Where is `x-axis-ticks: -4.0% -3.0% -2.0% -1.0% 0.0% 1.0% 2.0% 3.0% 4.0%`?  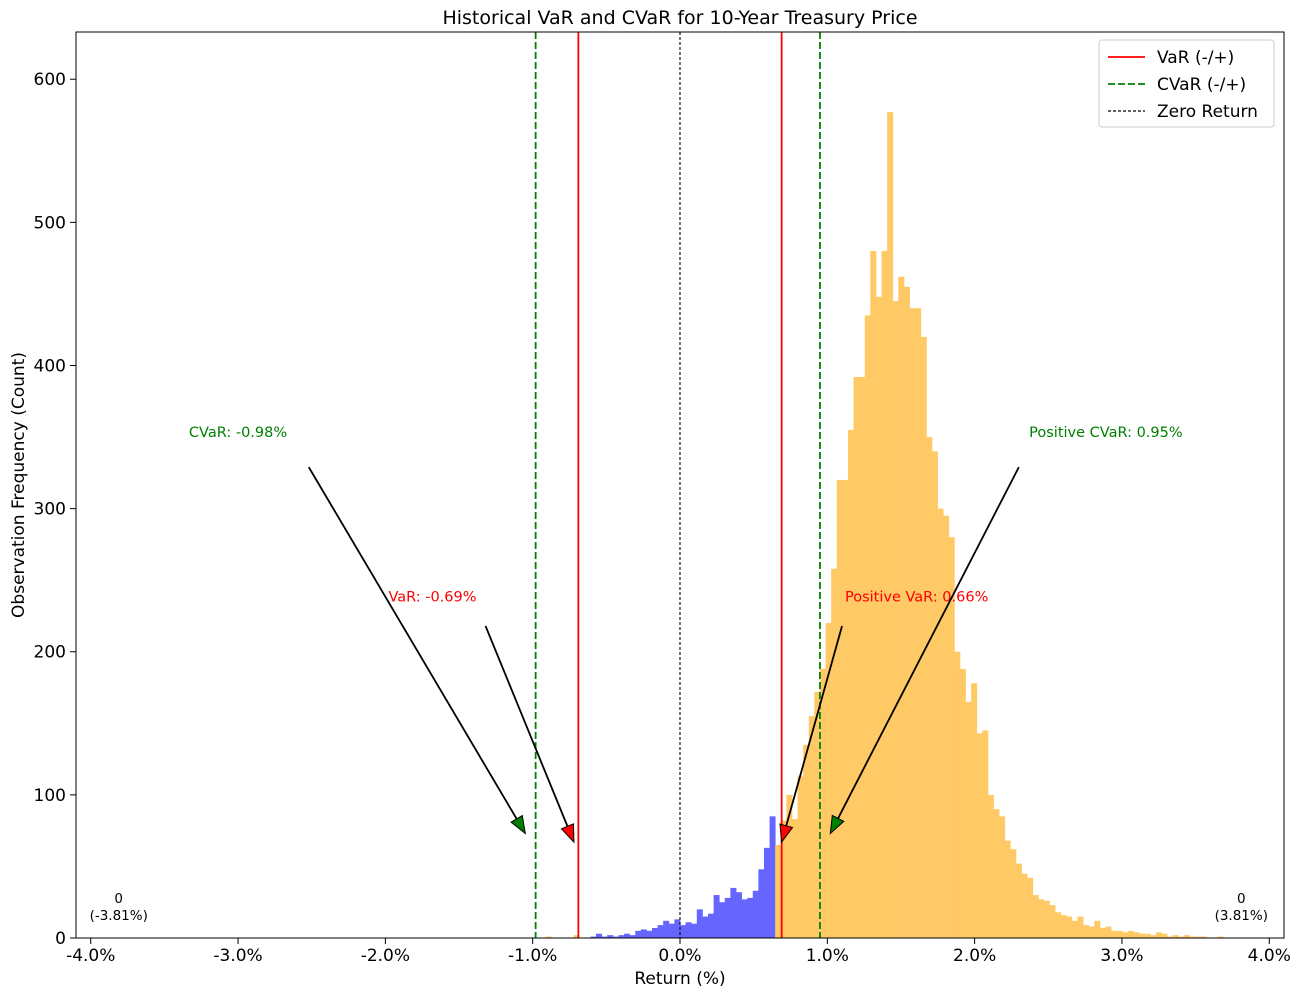 x-axis-ticks: -4.0% -3.0% -2.0% -1.0% 0.0% 1.0% 2.0% 3.0% 4.0% is located at coordinates (678, 952).